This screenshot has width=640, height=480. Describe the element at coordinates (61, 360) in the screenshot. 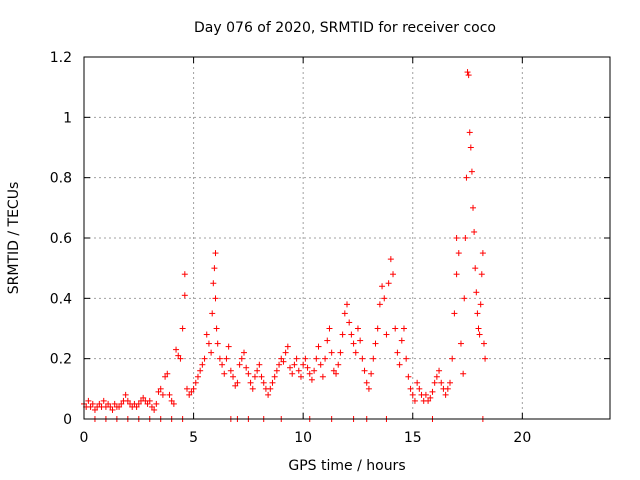

I see `y-tick-label: 0.2` at that location.